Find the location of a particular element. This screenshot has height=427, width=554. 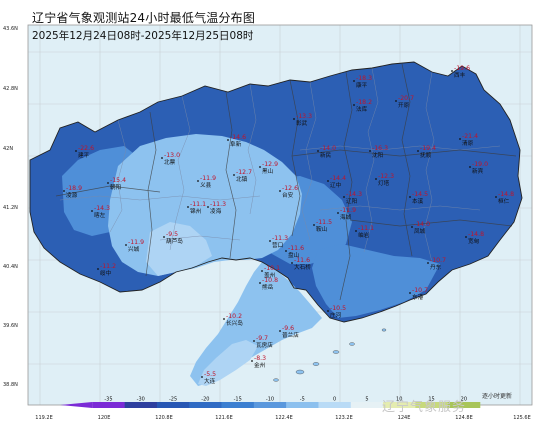

station-value: -14.6 is located at coordinates (238, 137).